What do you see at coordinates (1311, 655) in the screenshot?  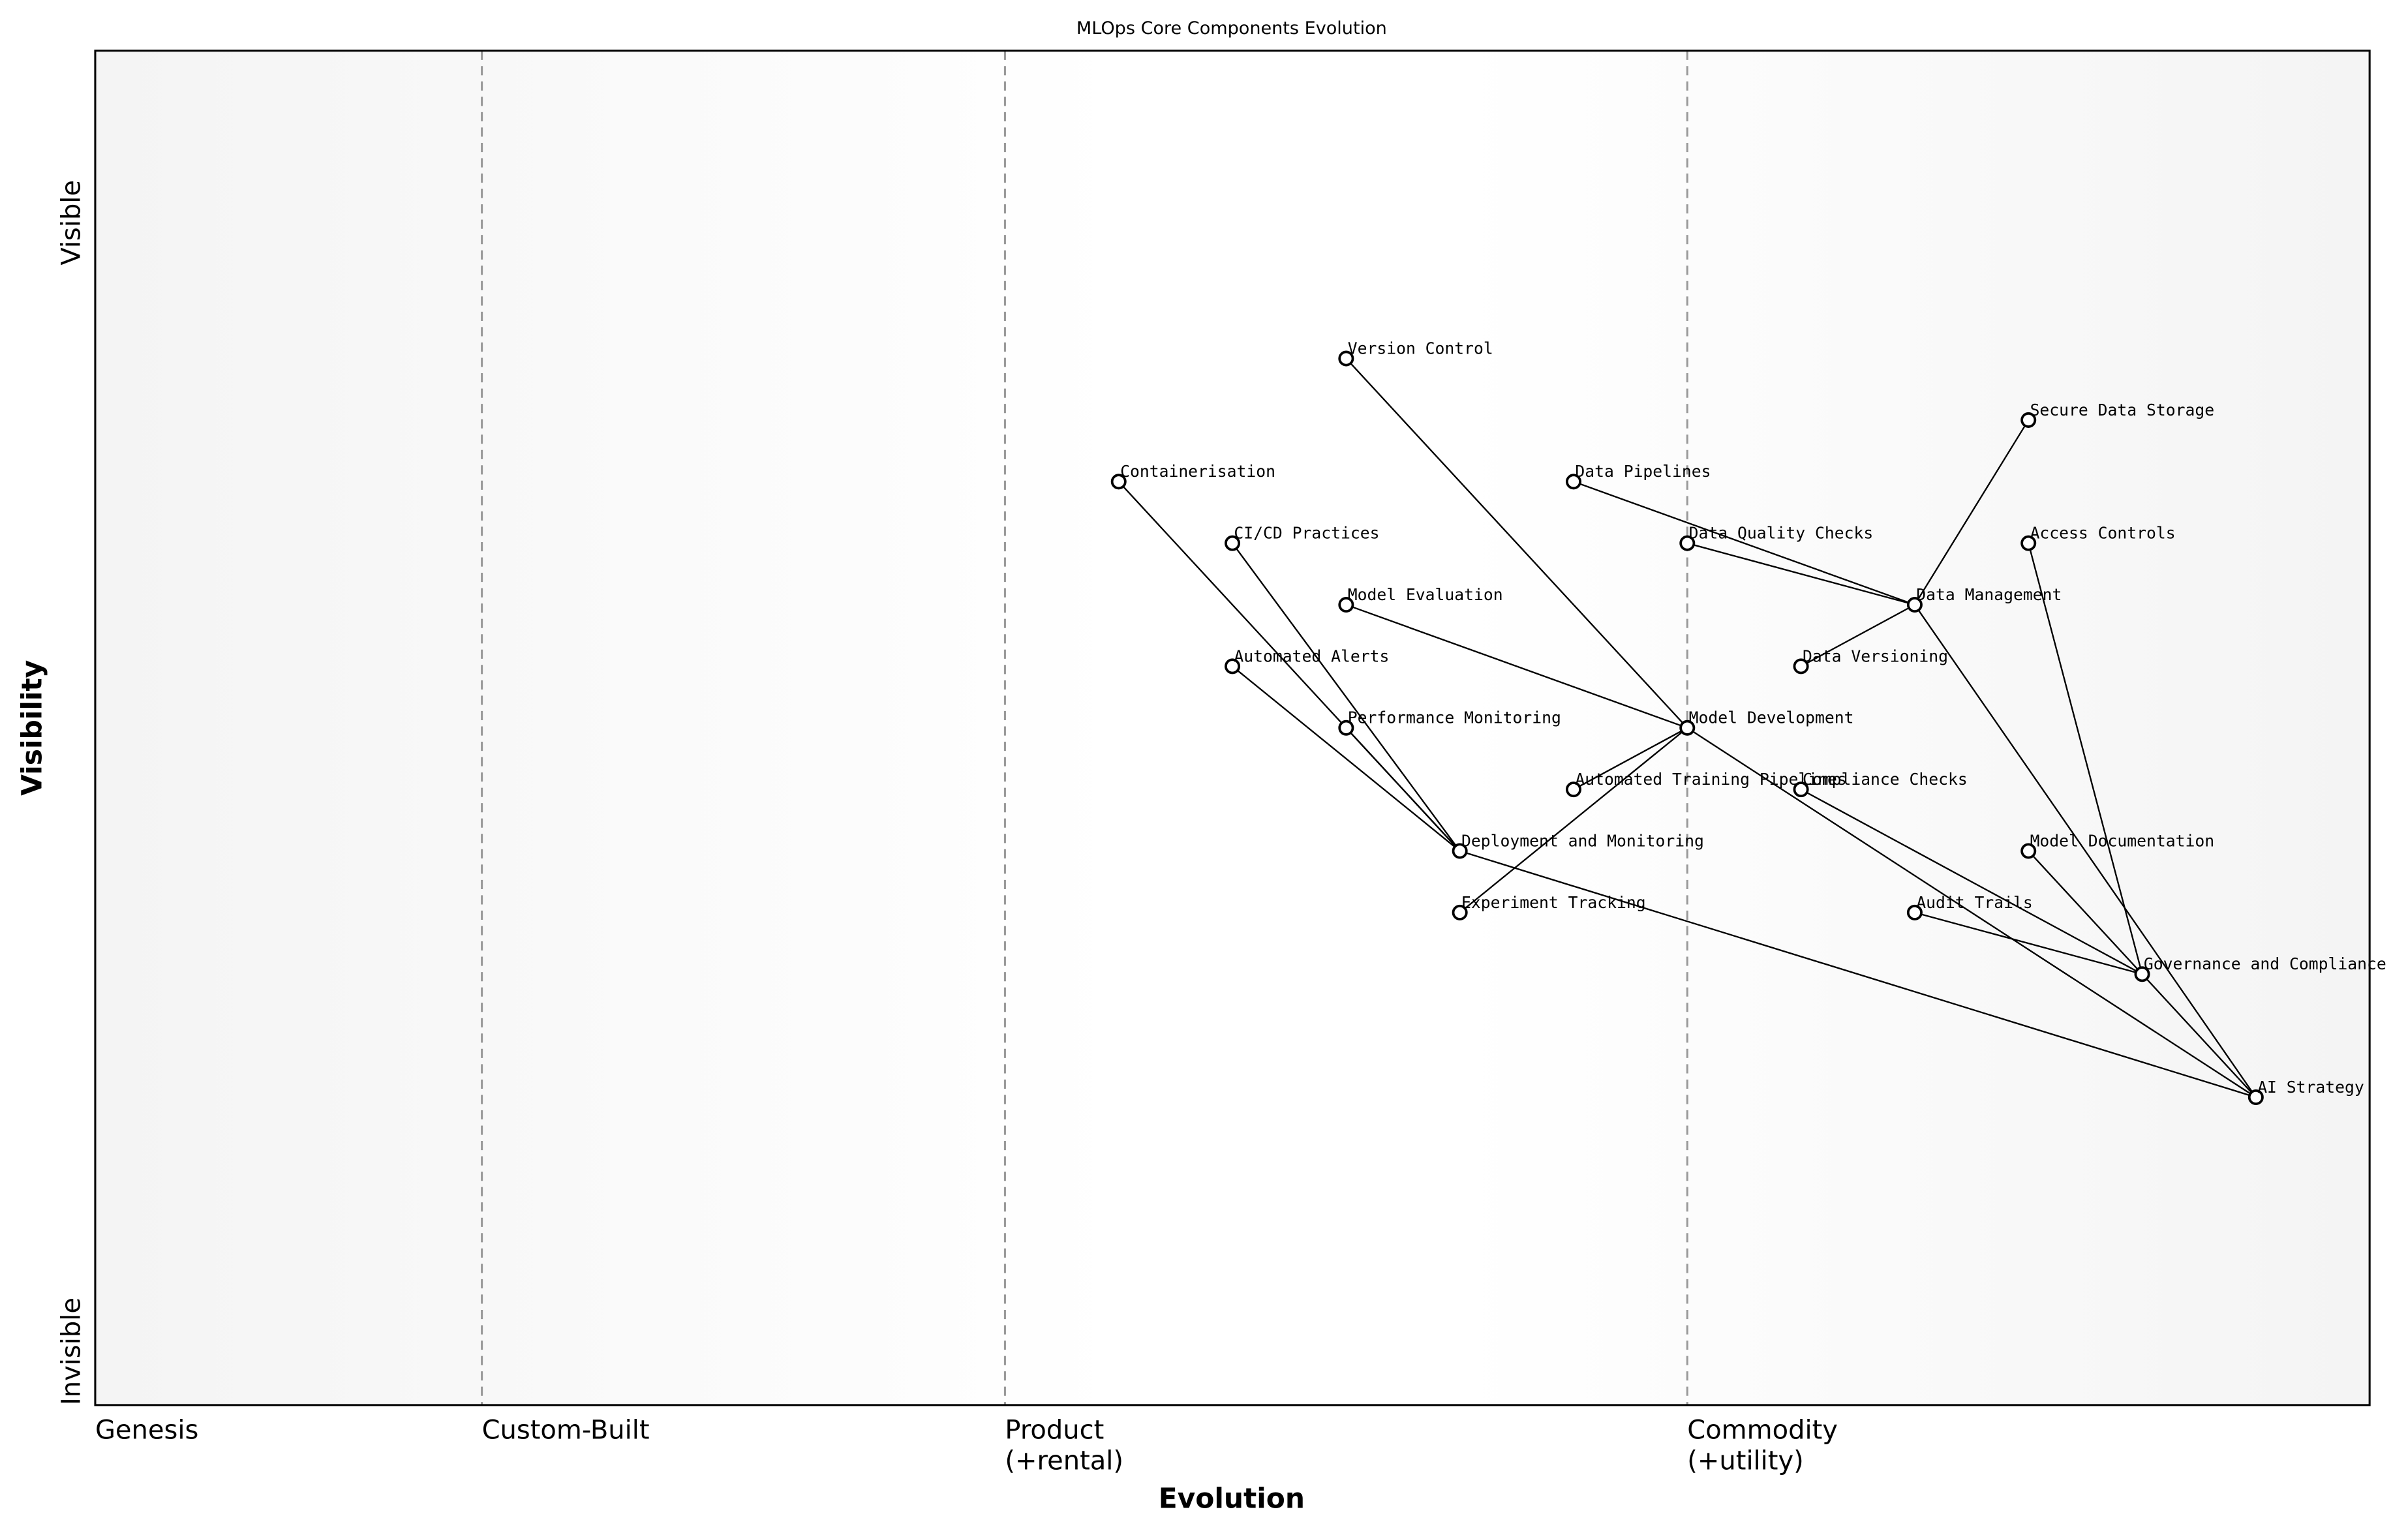 I see `component-label: Automated Alerts` at bounding box center [1311, 655].